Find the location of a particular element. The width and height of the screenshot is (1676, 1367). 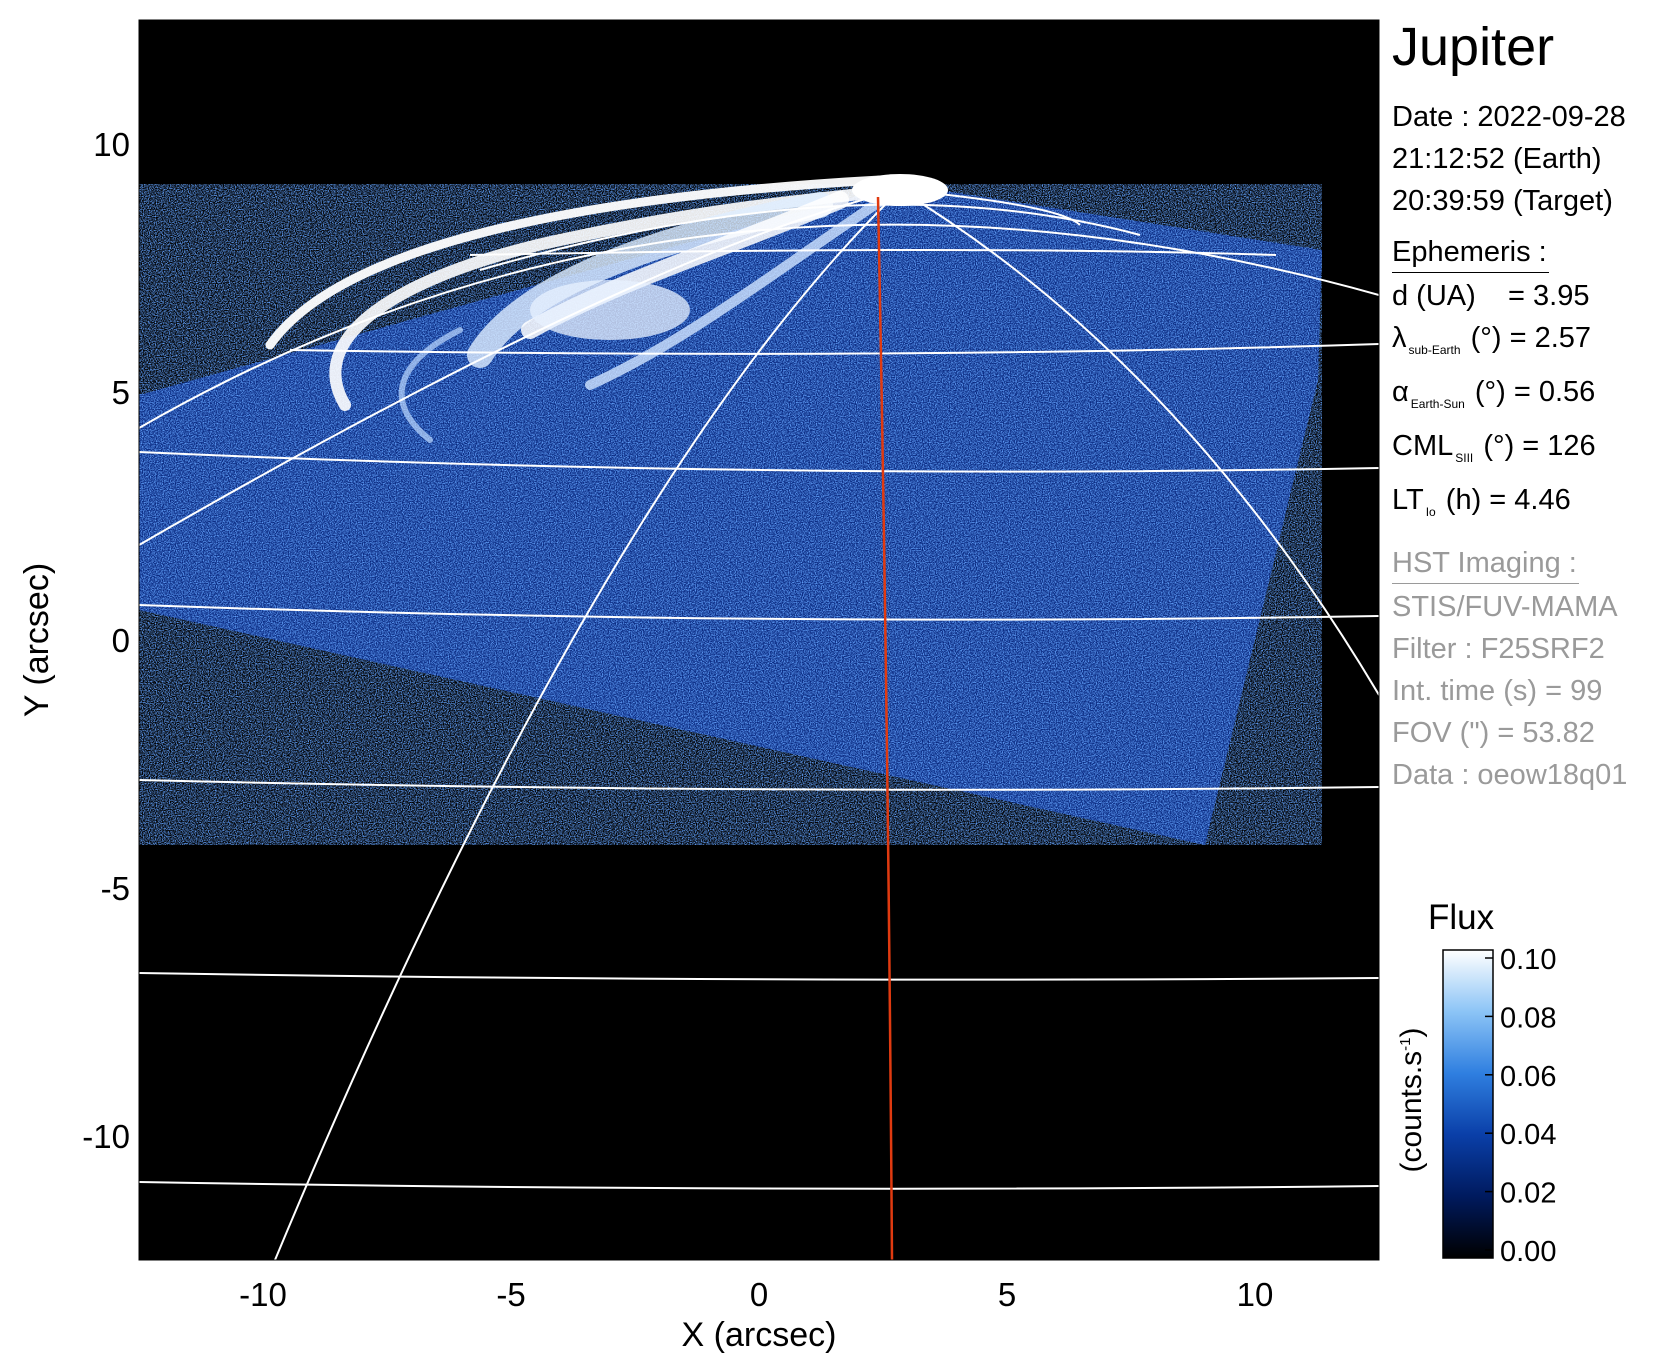

distance-row: d (UA) = 3.95 is located at coordinates (1532, 296).